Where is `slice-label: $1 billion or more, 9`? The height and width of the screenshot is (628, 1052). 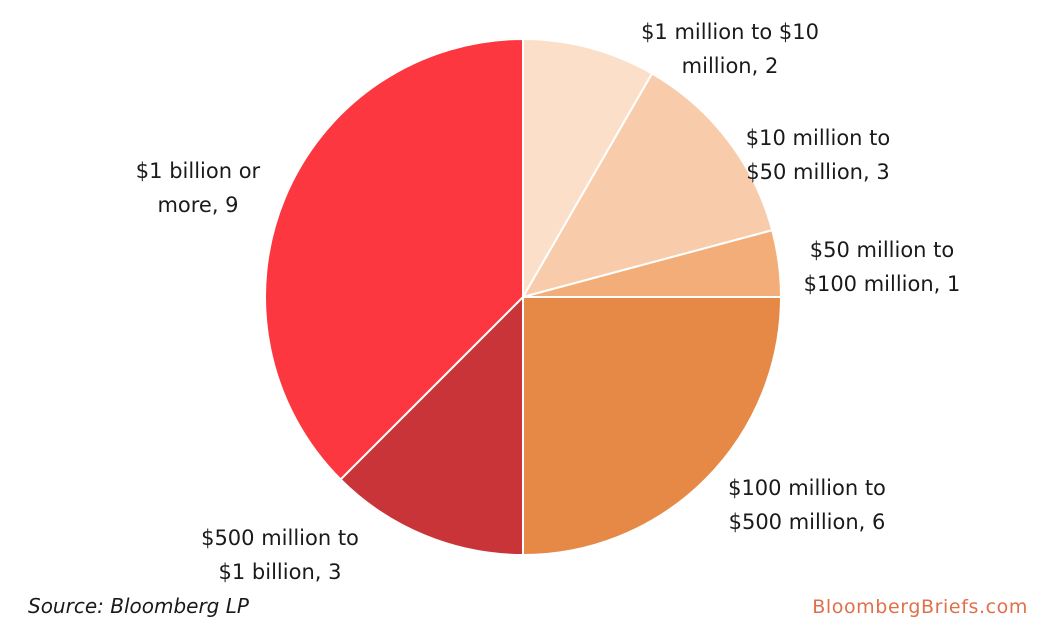 slice-label: $1 billion or more, 9 is located at coordinates (198, 188).